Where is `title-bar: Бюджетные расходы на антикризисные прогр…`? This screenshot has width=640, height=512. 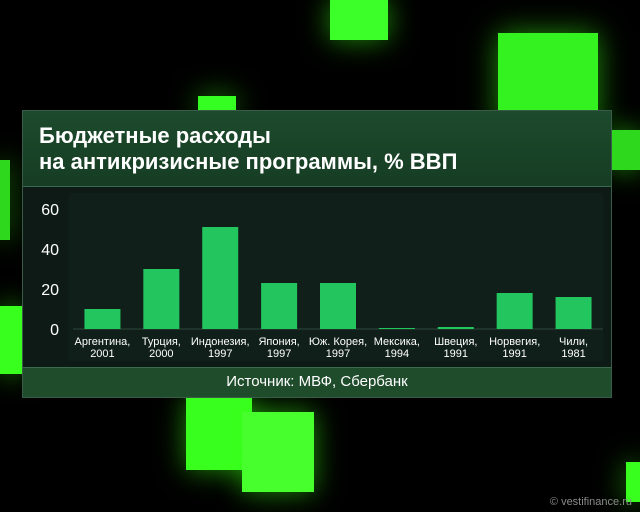
title-bar: Бюджетные расходы на антикризисные прогр… is located at coordinates (317, 149).